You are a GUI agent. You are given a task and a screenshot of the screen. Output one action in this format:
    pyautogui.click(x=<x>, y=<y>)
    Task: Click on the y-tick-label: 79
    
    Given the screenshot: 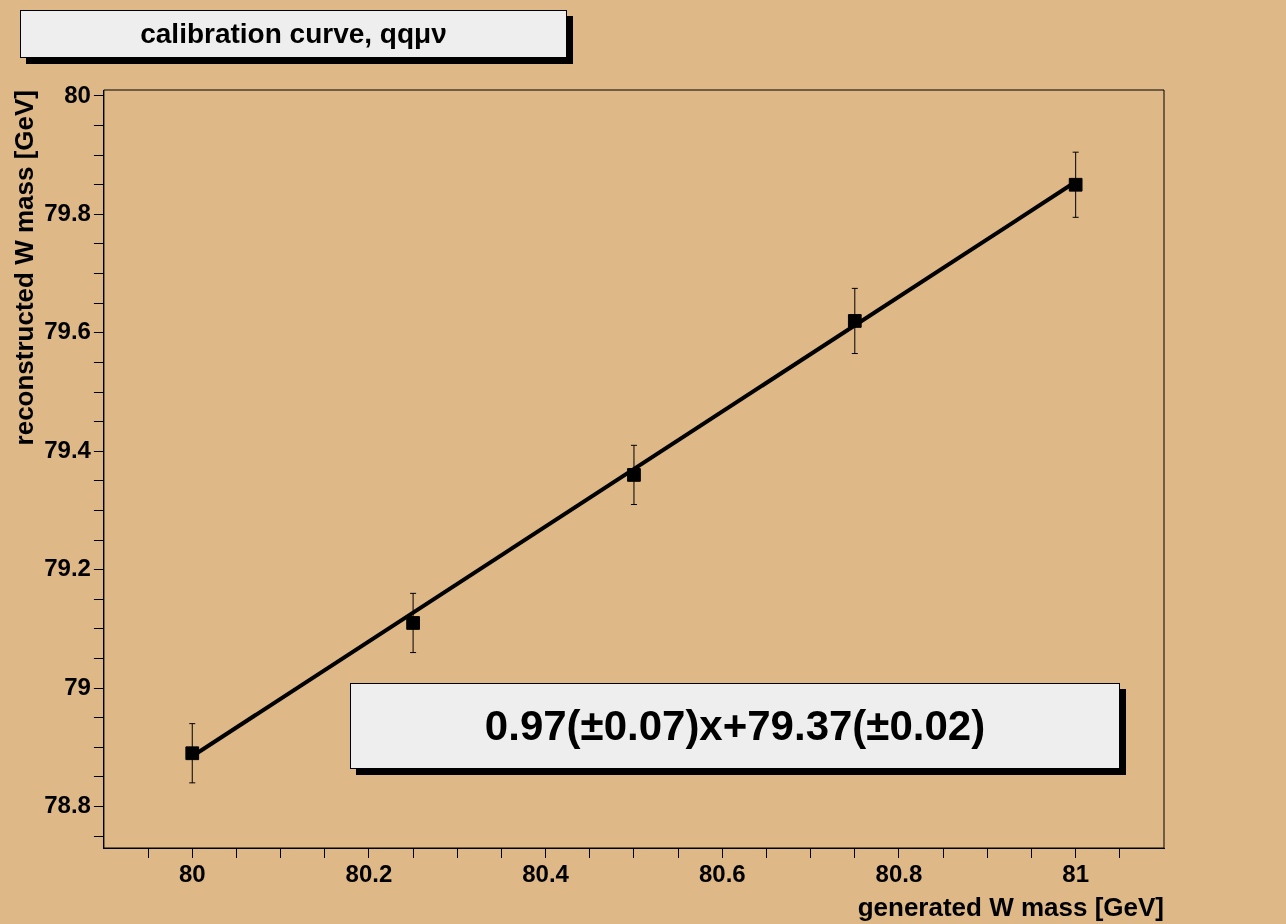 What is the action you would take?
    pyautogui.click(x=77, y=686)
    